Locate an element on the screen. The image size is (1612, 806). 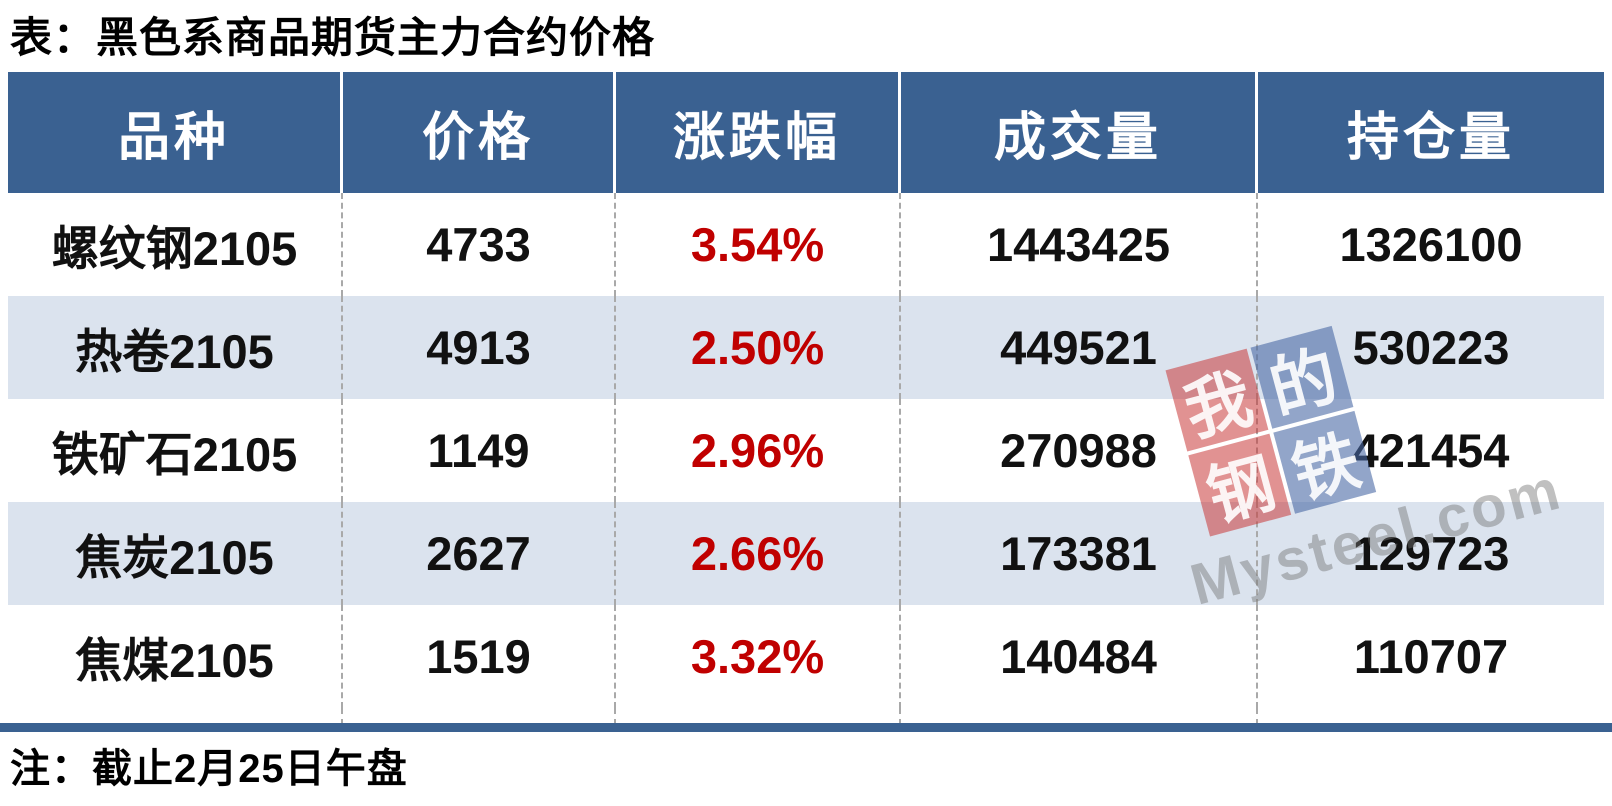
variety-cell: 热卷2105 is located at coordinates (175, 347).